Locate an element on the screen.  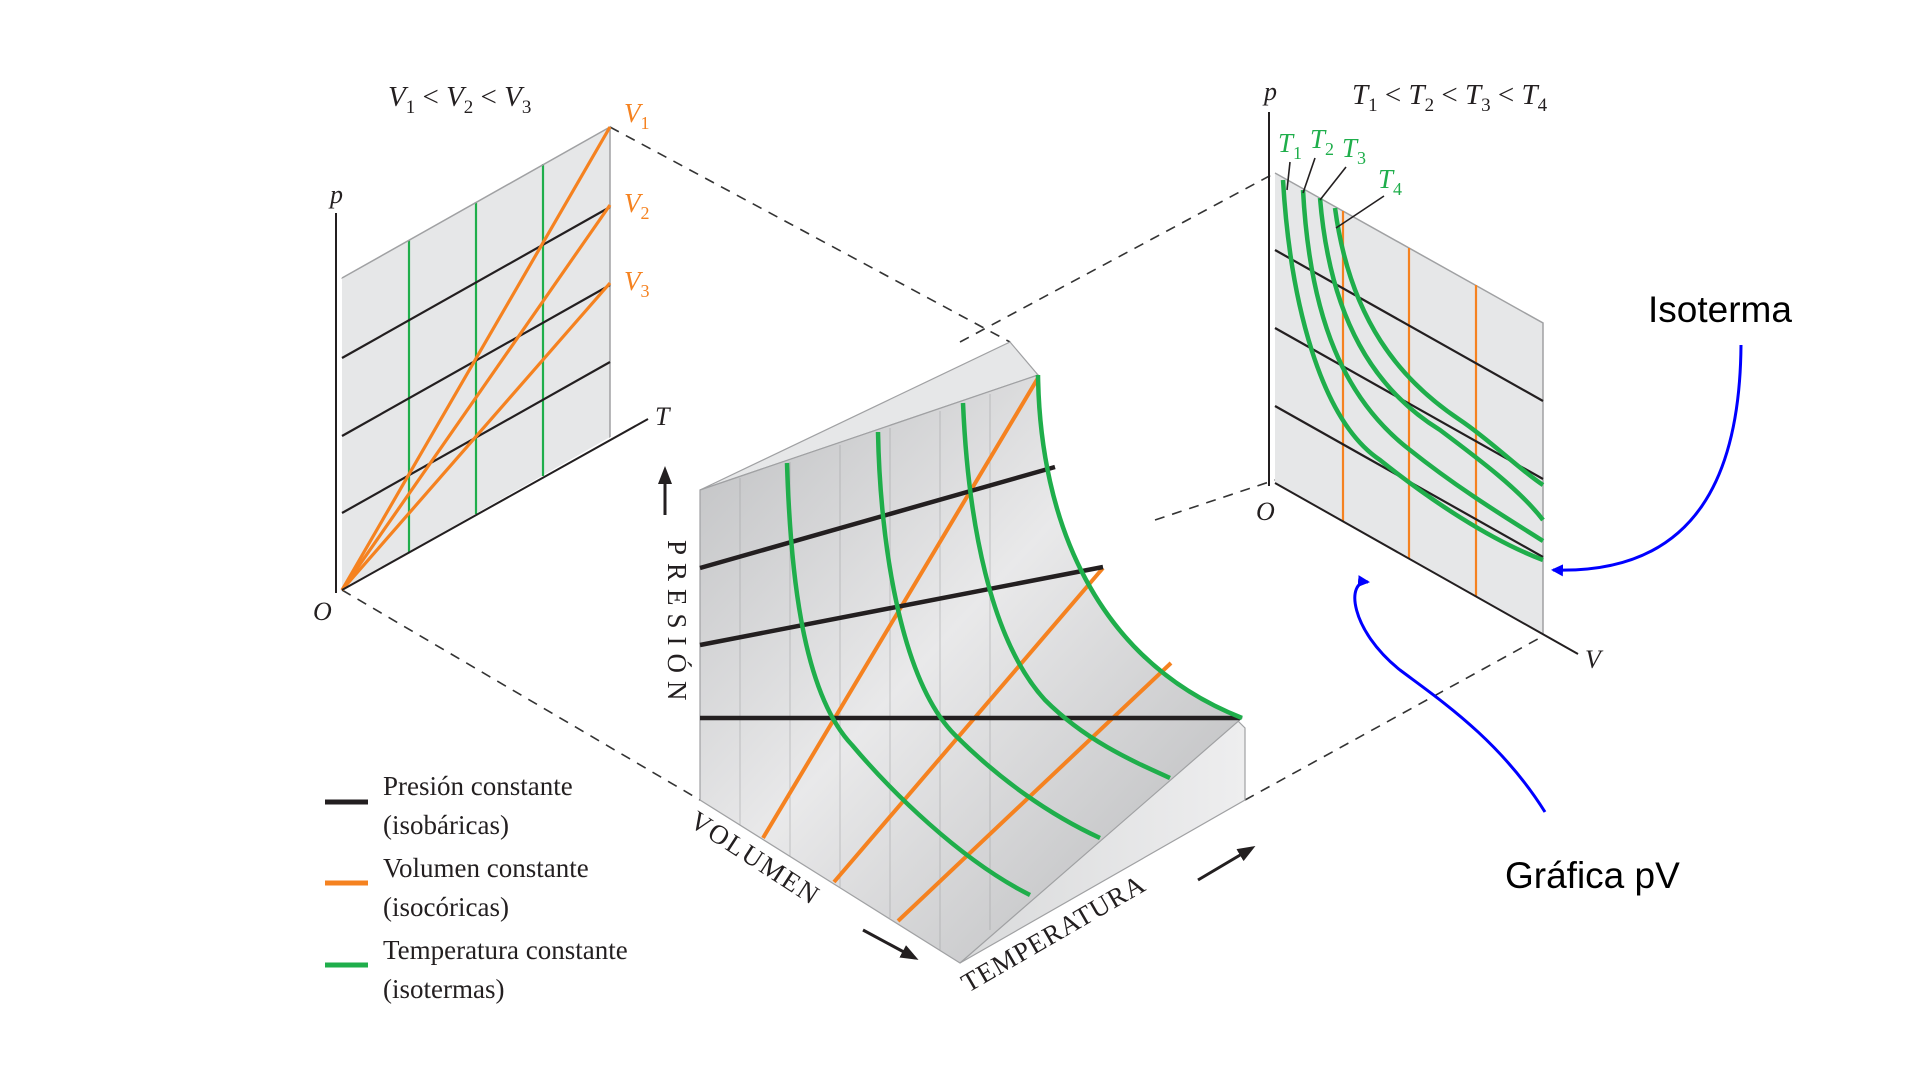
pv-axes is located at coordinates (1423, 383).